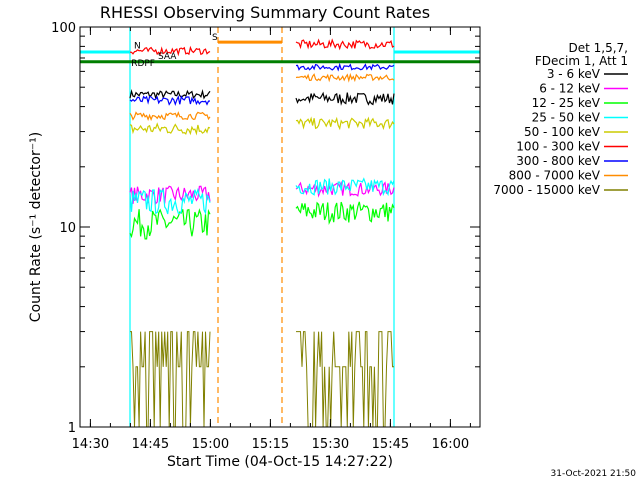 This screenshot has width=640, height=480. Describe the element at coordinates (265, 12) in the screenshot. I see `chart-title: RHESSI Observing Summary Count Rates` at that location.